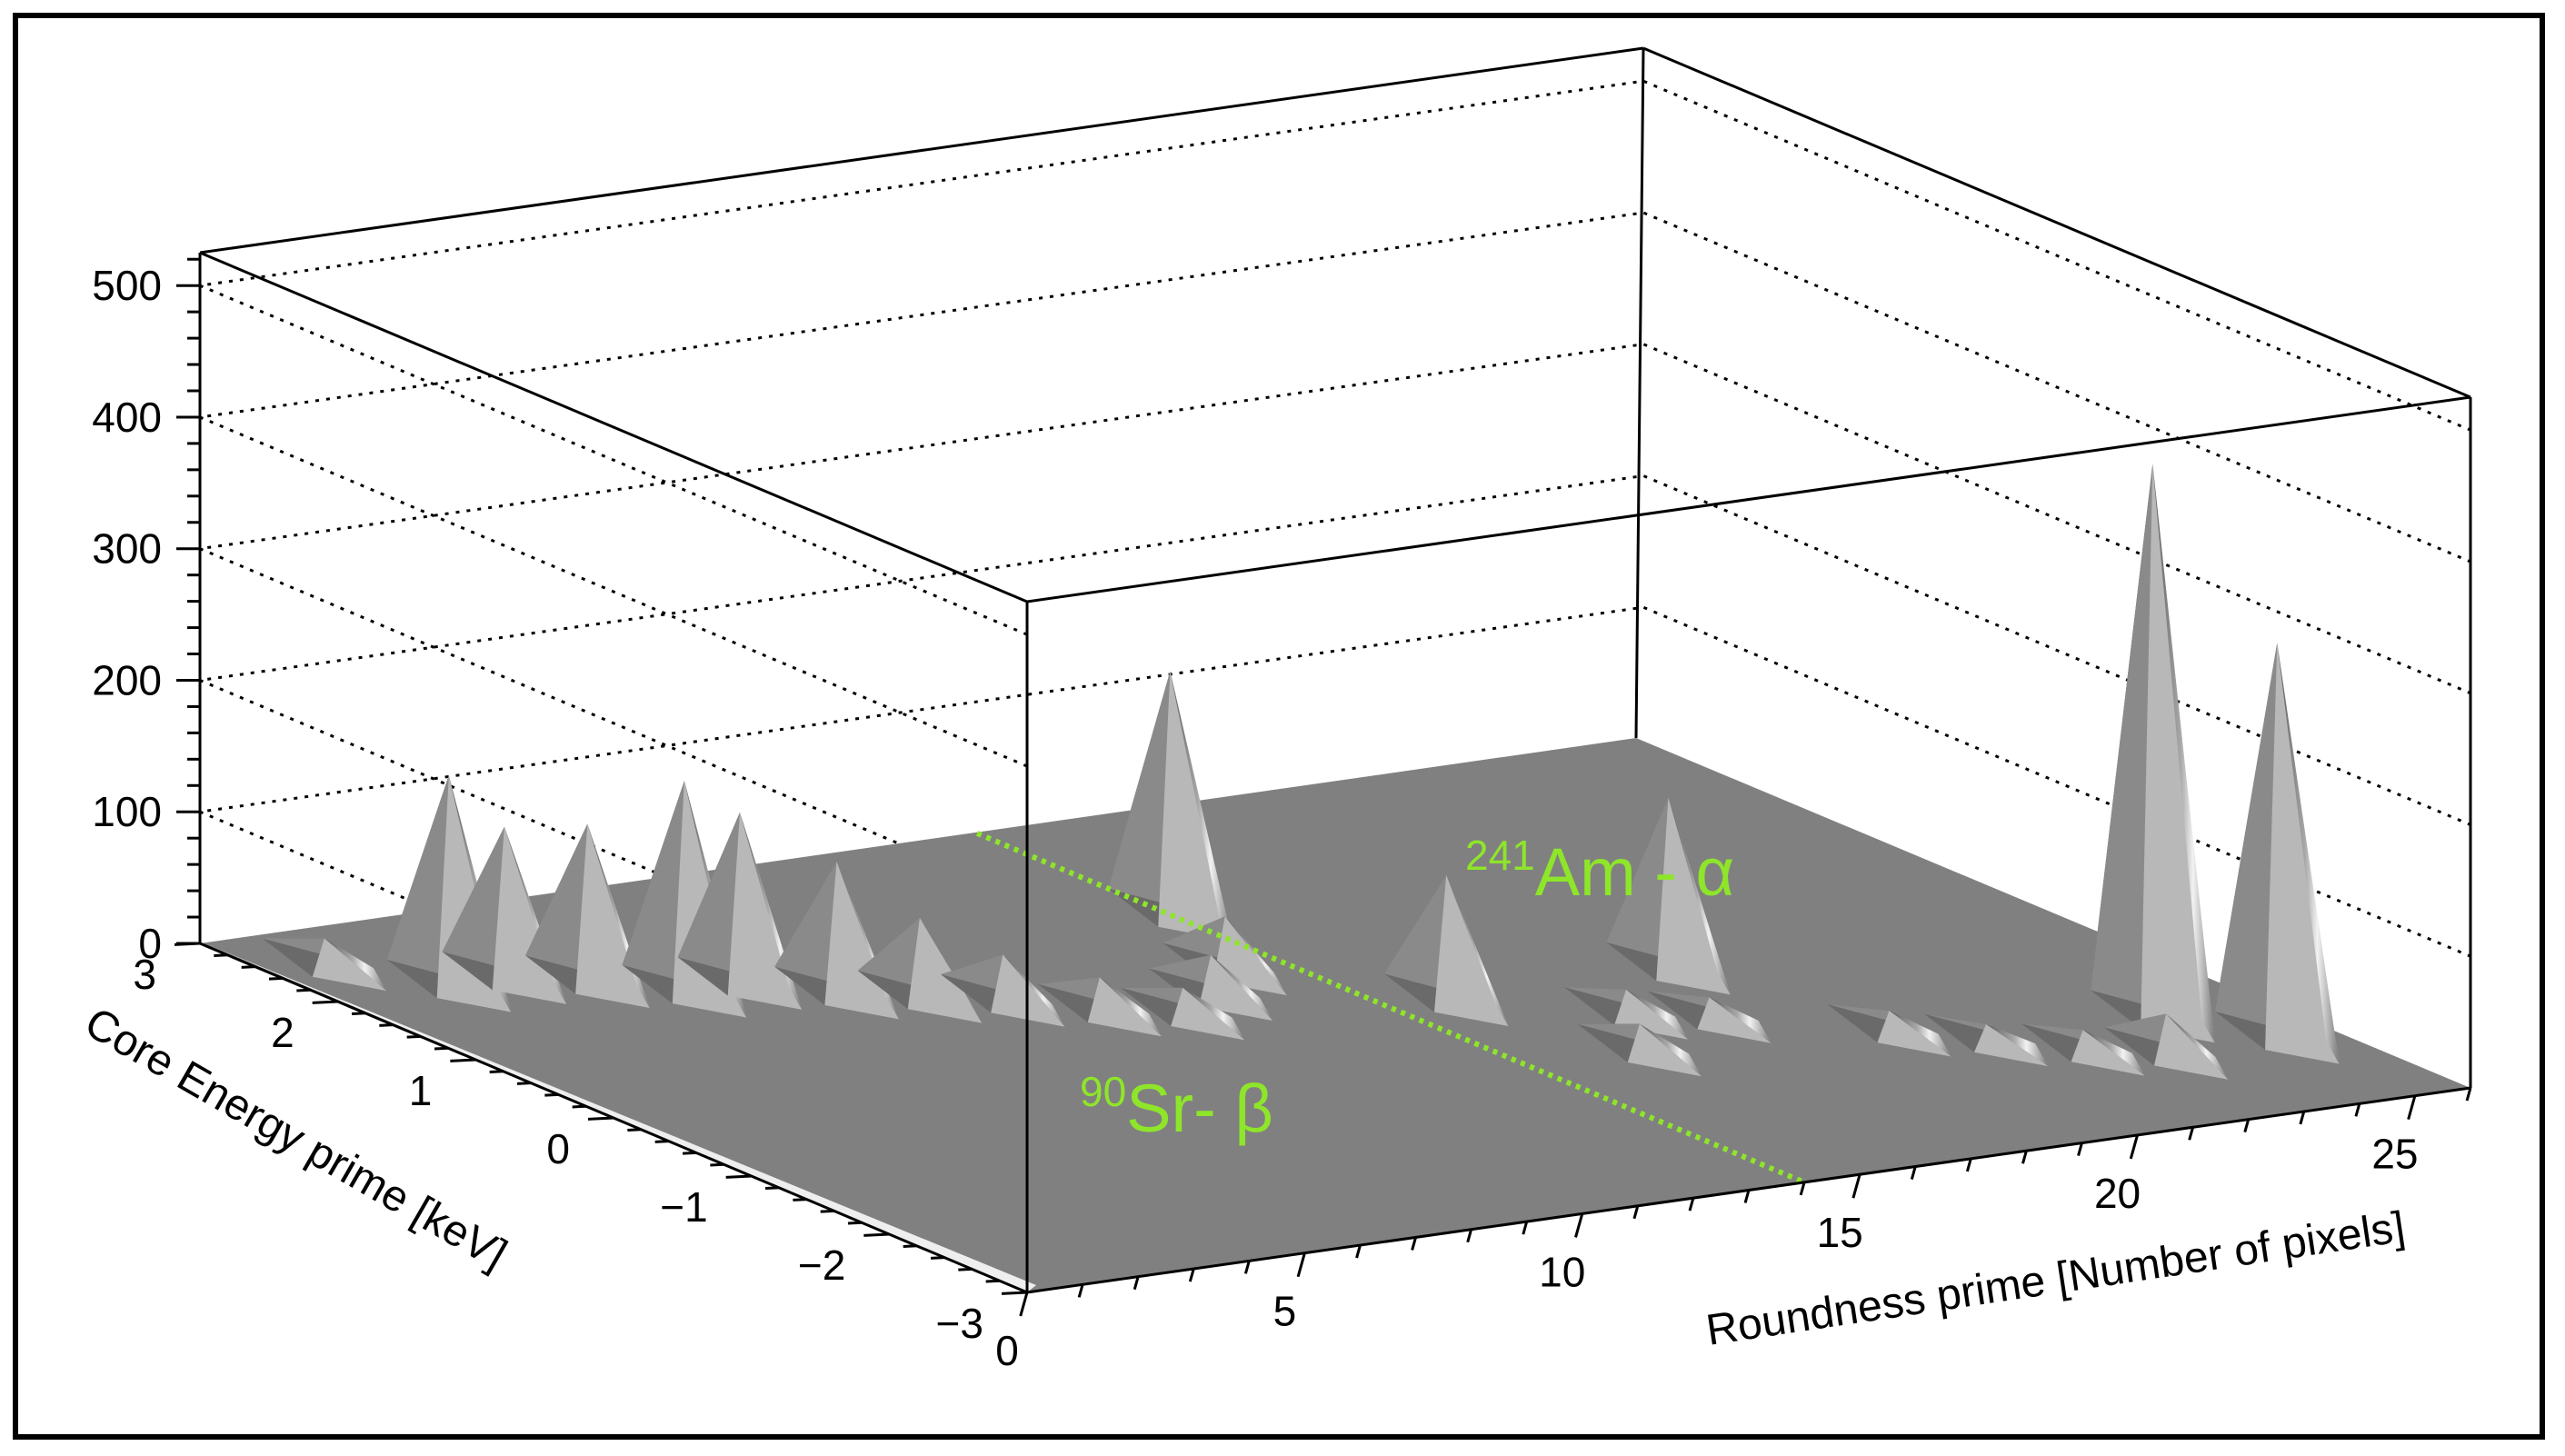 The width and height of the screenshot is (2565, 1456). What do you see at coordinates (1562, 1271) in the screenshot?
I see `x-tick-label: 10` at bounding box center [1562, 1271].